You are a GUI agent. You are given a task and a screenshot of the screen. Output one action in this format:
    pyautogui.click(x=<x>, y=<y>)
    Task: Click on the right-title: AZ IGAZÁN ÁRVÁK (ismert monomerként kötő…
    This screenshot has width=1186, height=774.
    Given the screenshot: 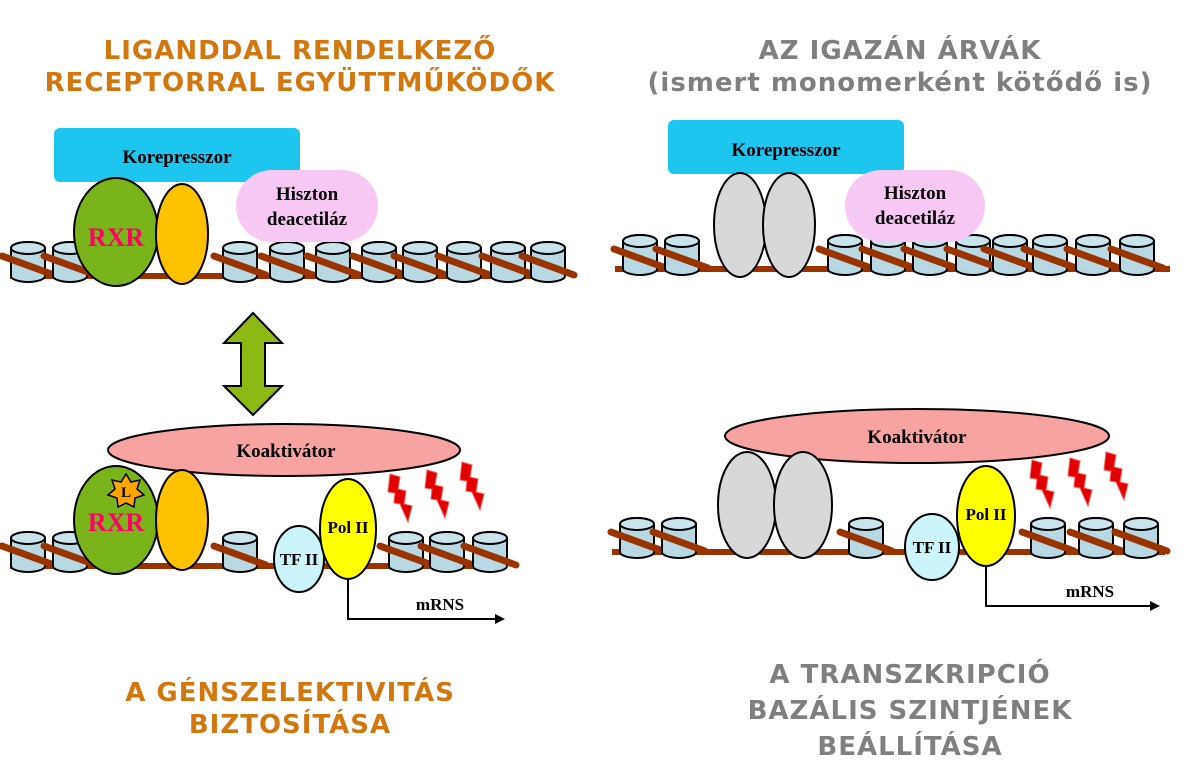 What is the action you would take?
    pyautogui.click(x=900, y=67)
    